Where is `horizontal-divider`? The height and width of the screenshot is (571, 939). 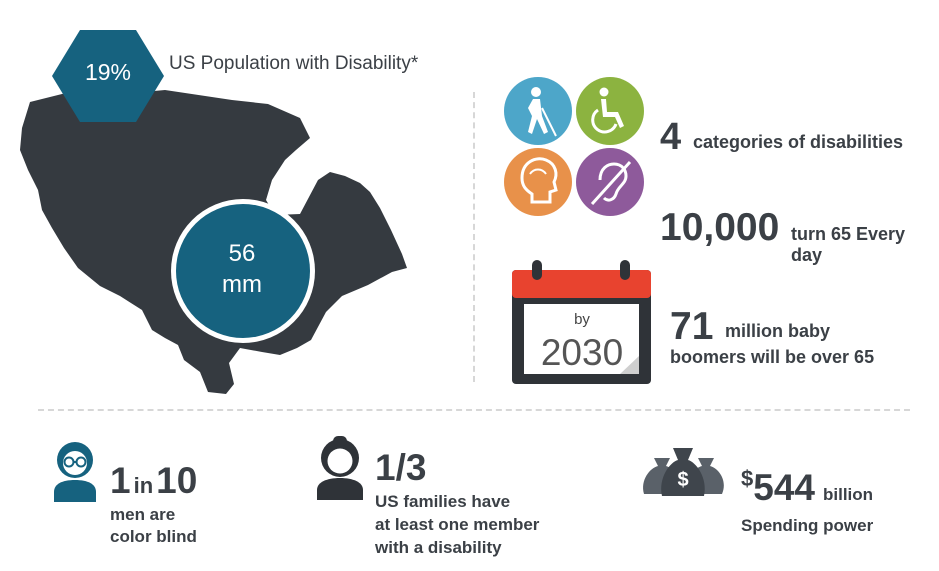
horizontal-divider is located at coordinates (474, 410).